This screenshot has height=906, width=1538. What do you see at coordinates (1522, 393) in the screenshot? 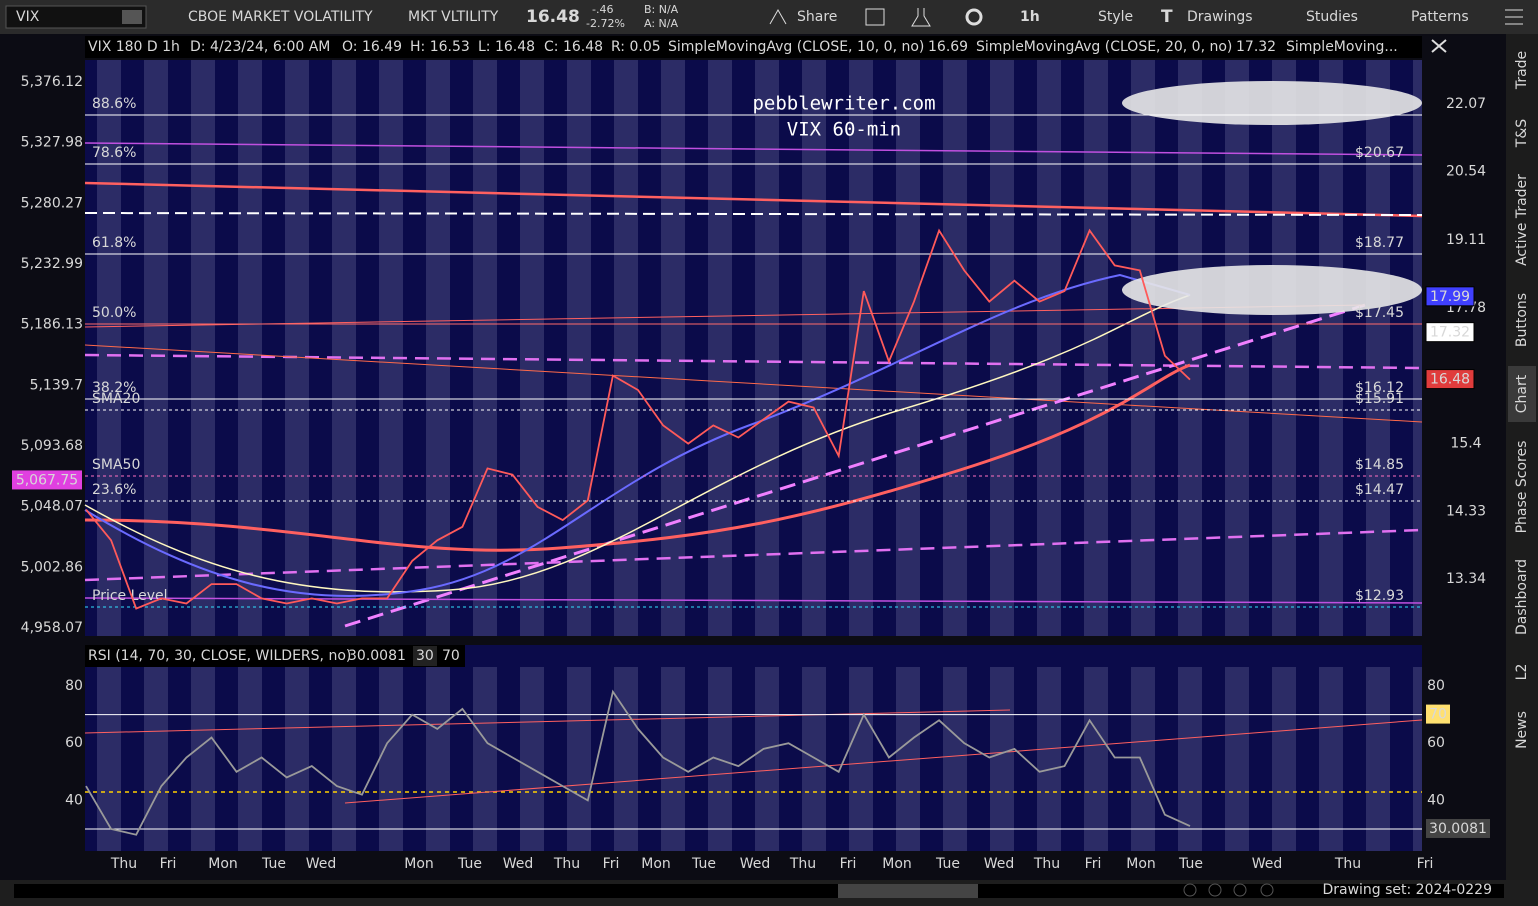
I see `sidebar-tab: Chart` at bounding box center [1522, 393].